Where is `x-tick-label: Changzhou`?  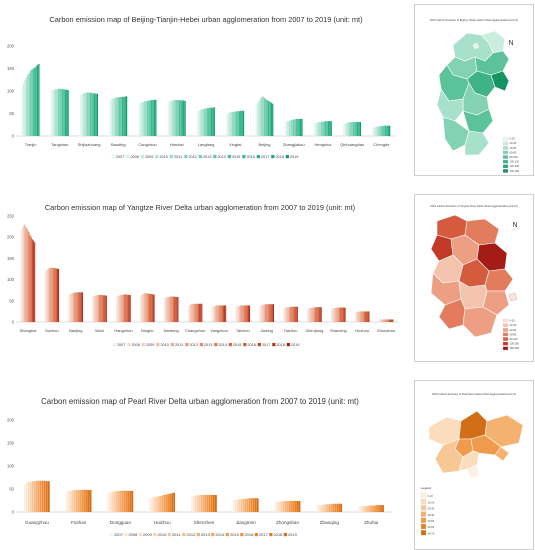 x-tick-label: Changzhou is located at coordinates (195, 330).